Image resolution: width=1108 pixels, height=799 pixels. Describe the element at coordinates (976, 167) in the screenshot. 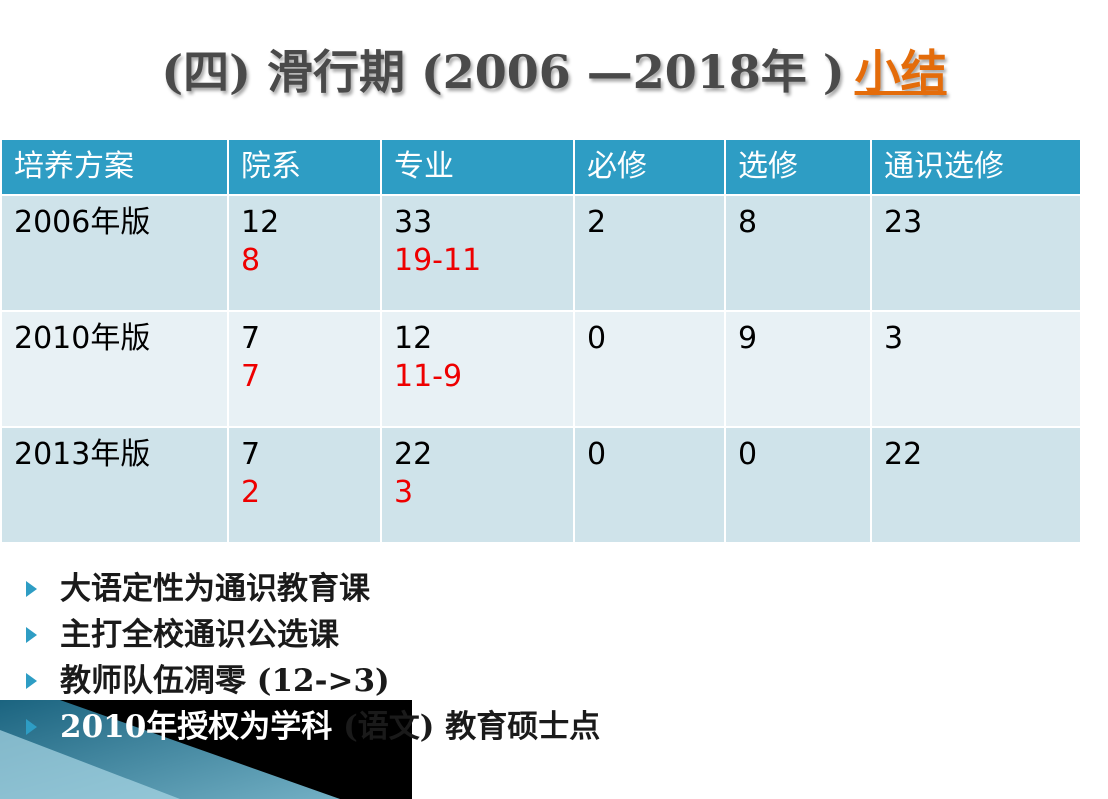

I see `header-general: 通识选修` at that location.